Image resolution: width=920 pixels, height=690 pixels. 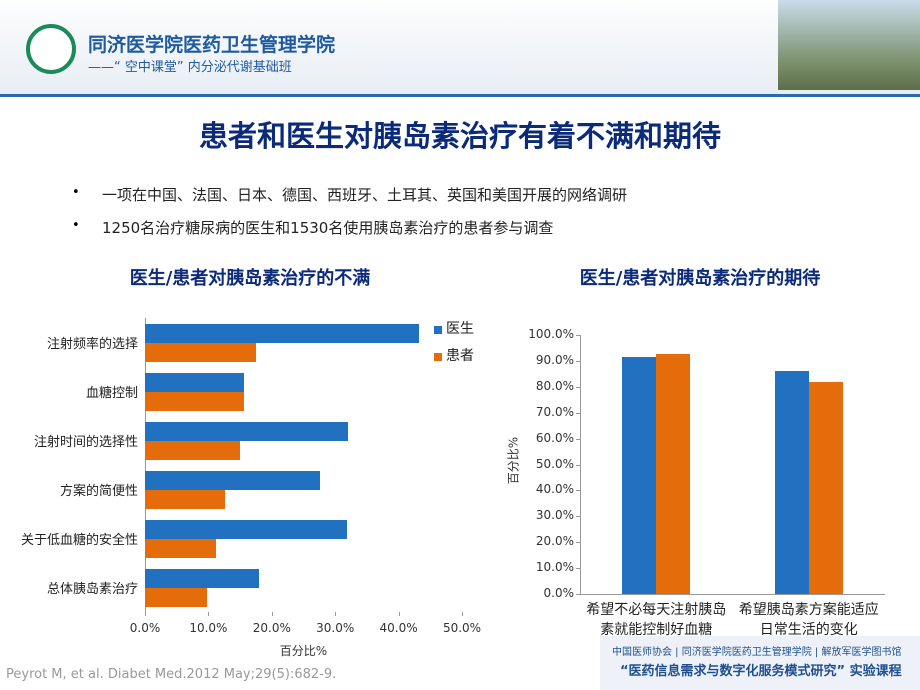 I want to click on footer-project: “医药信息需求与数字化服务模式研究” 实验课程, so click(x=761, y=671).